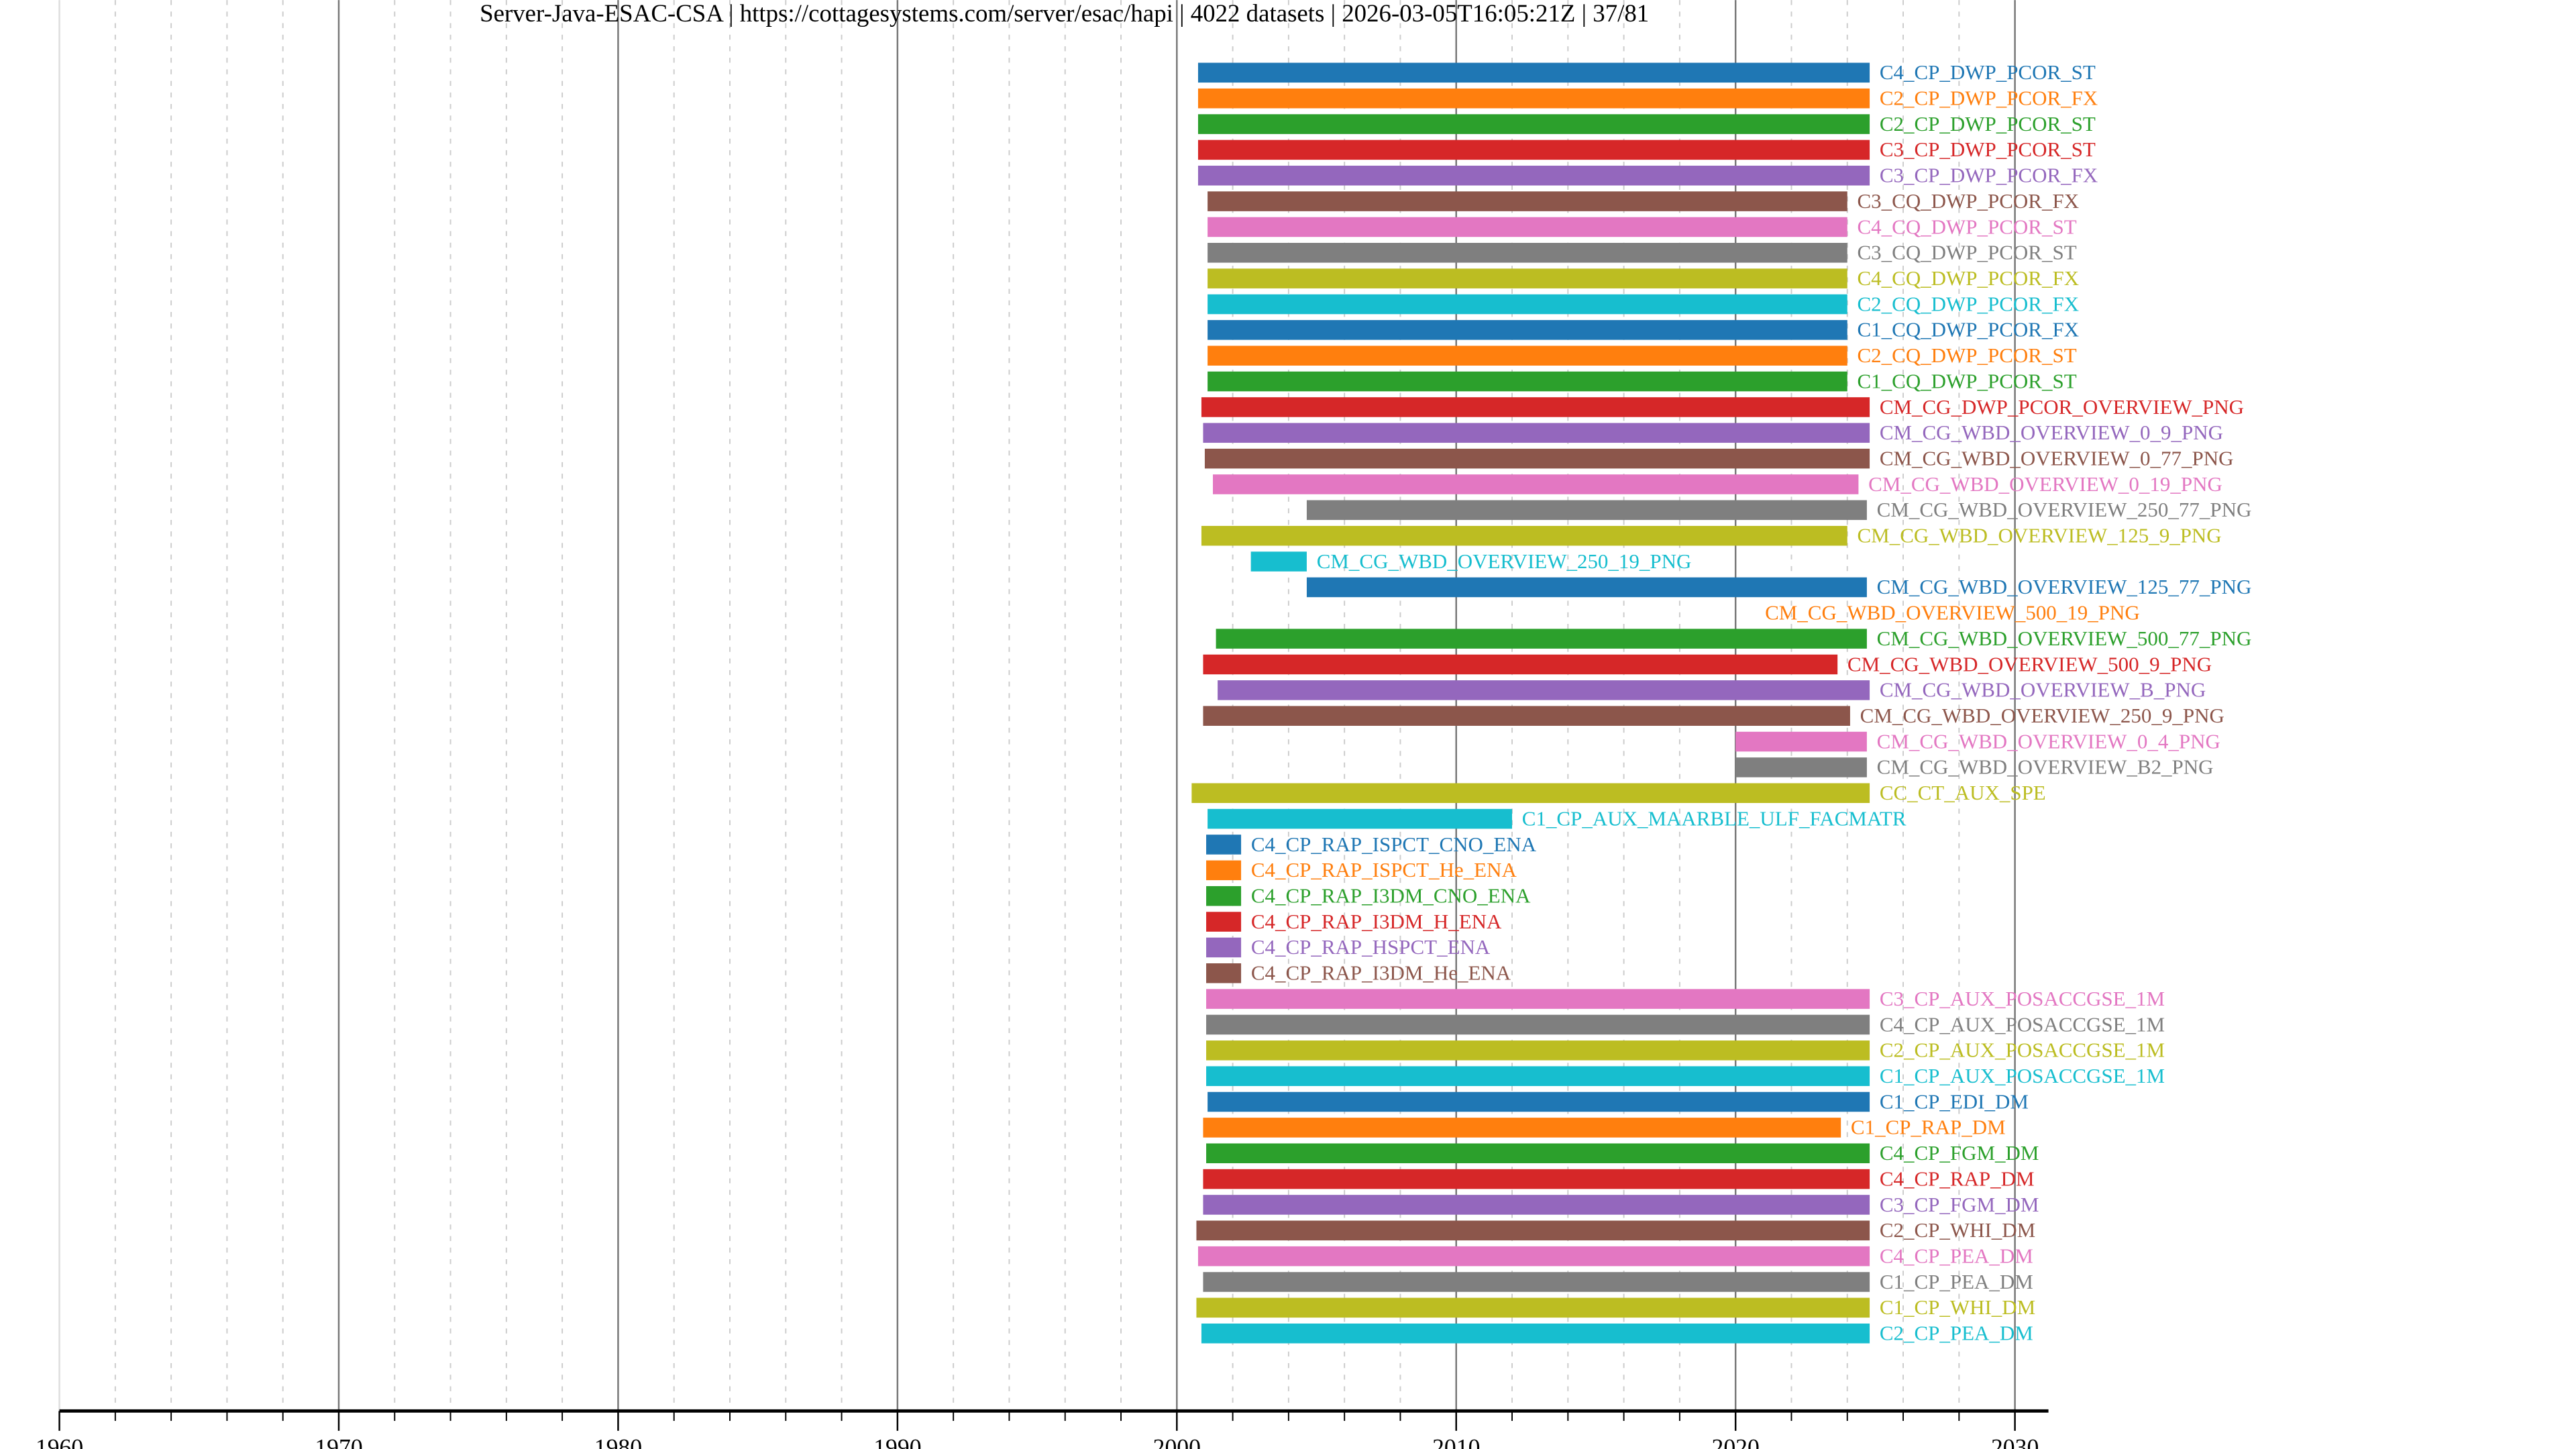 This screenshot has height=1449, width=2576. What do you see at coordinates (1969, 329) in the screenshot?
I see `dataset-label: C1_CQ_DWP_PCOR_FX` at bounding box center [1969, 329].